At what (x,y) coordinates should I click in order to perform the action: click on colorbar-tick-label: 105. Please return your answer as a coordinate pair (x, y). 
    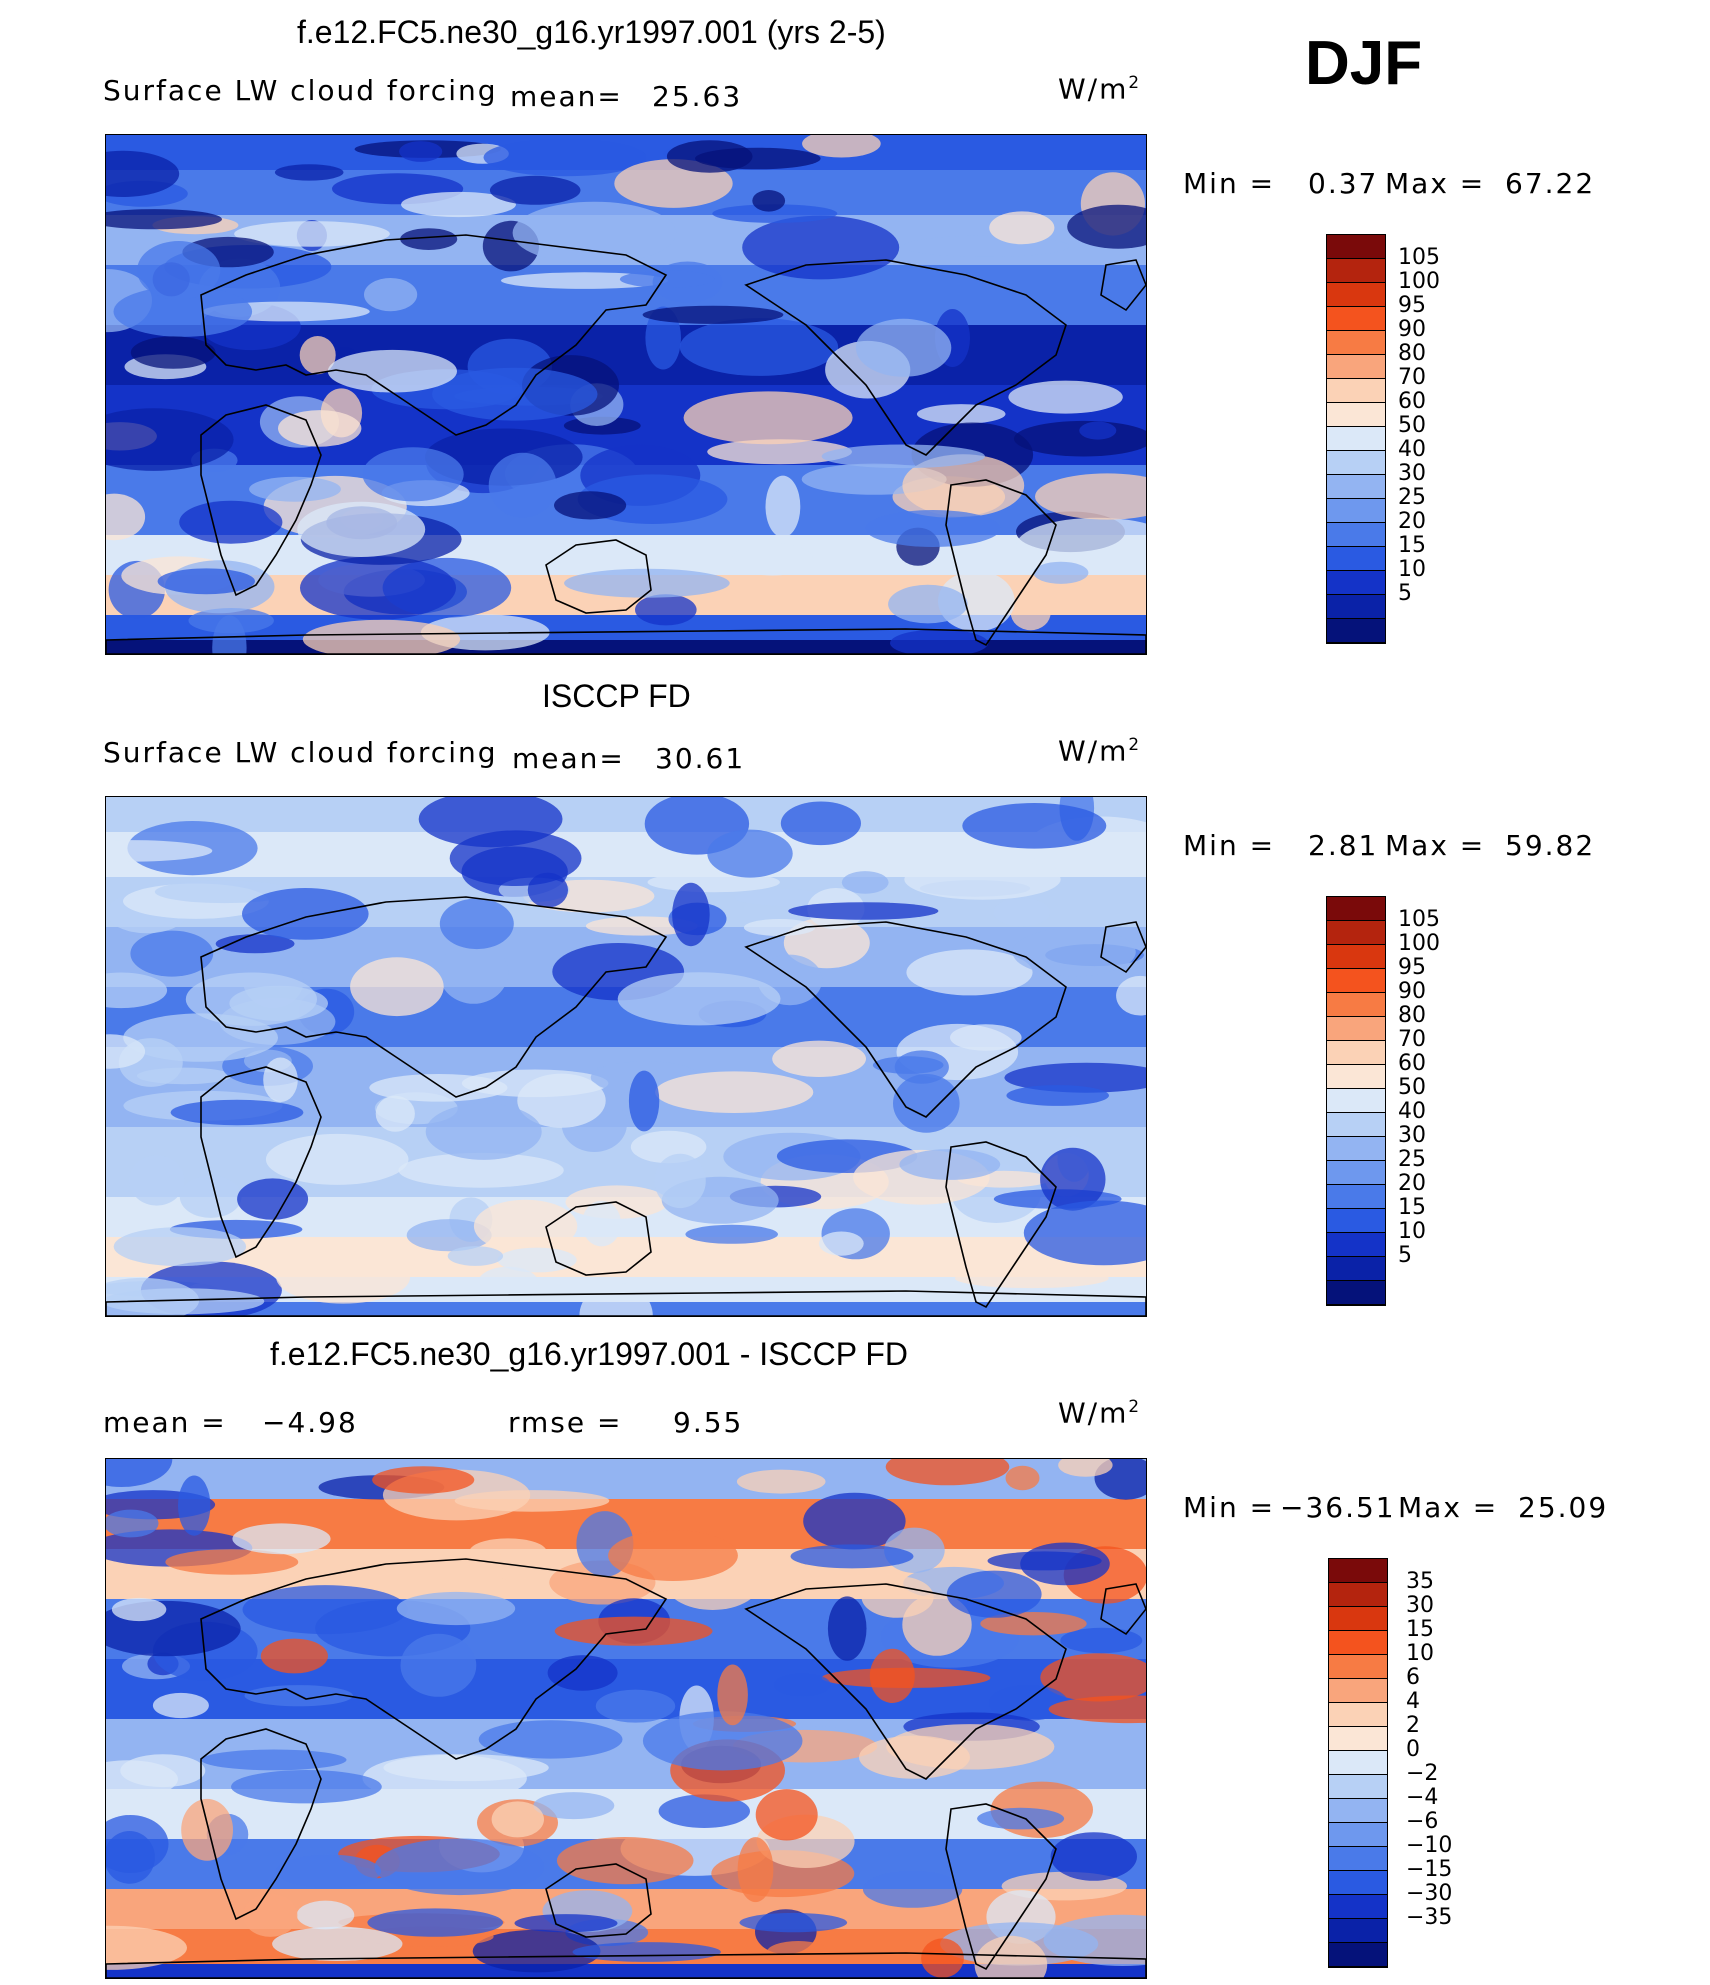
    Looking at the image, I should click on (1419, 257).